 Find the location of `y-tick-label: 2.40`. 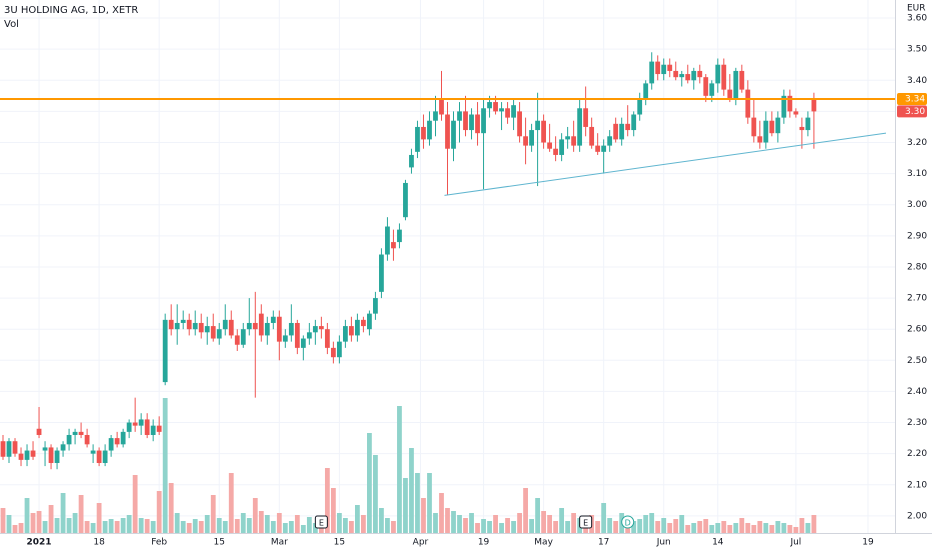

y-tick-label: 2.40 is located at coordinates (917, 392).